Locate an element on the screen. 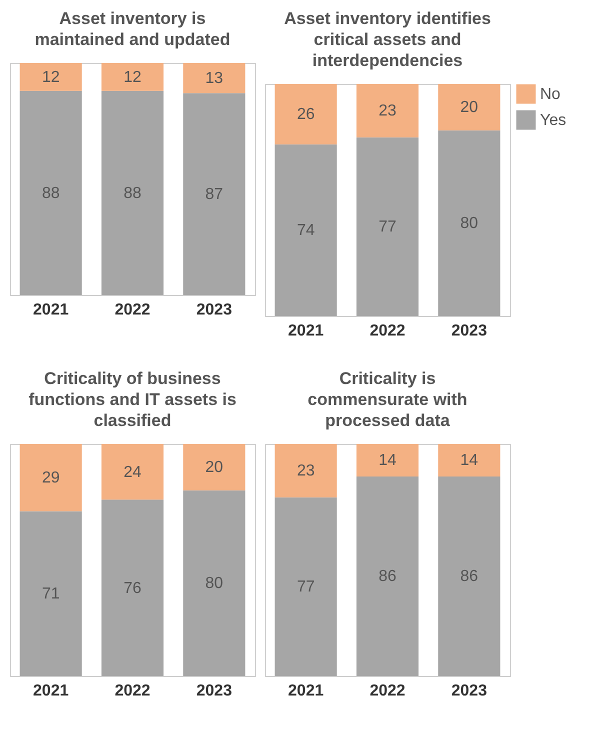 The width and height of the screenshot is (590, 730). data-label: 24 is located at coordinates (133, 472).